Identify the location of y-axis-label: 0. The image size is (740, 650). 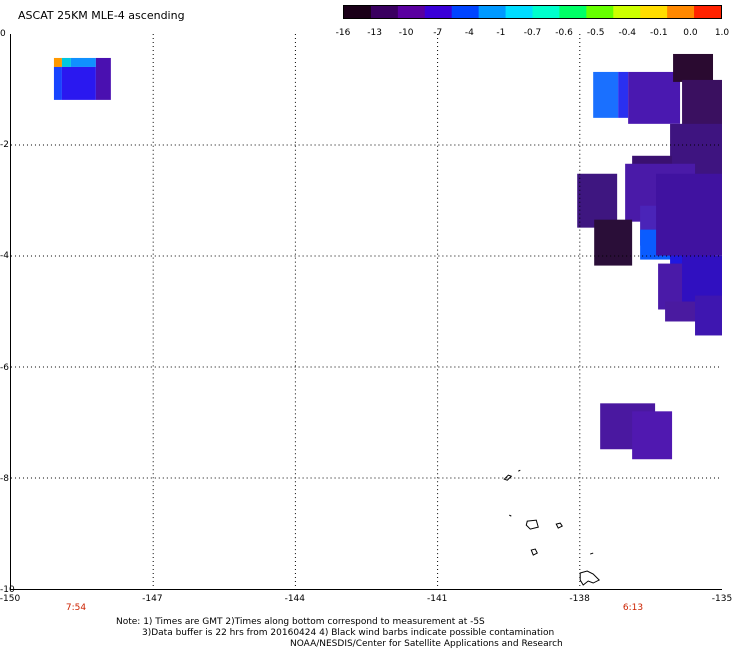
(3, 34).